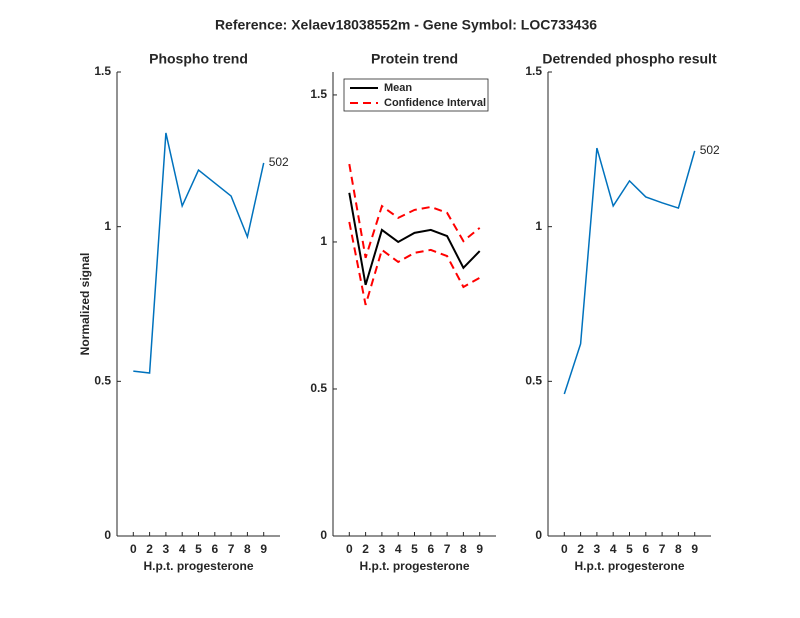 Image resolution: width=800 pixels, height=618 pixels. I want to click on subplot-title: Protein trend, so click(414, 59).